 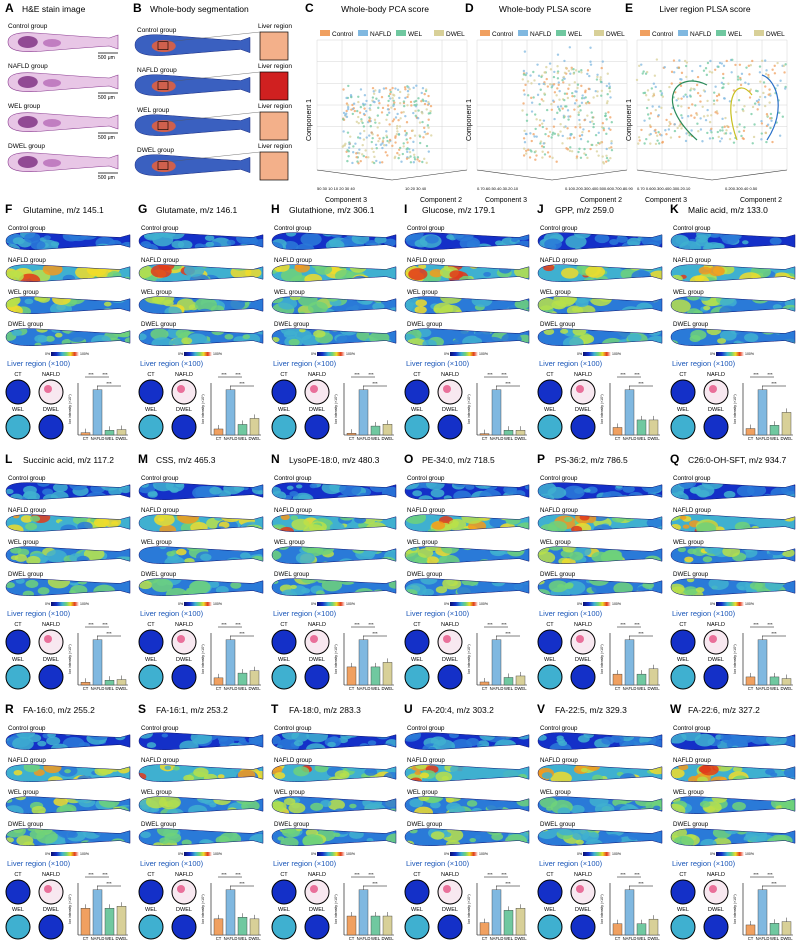 What do you see at coordinates (408, 709) in the screenshot?
I see `panel-letter: U` at bounding box center [408, 709].